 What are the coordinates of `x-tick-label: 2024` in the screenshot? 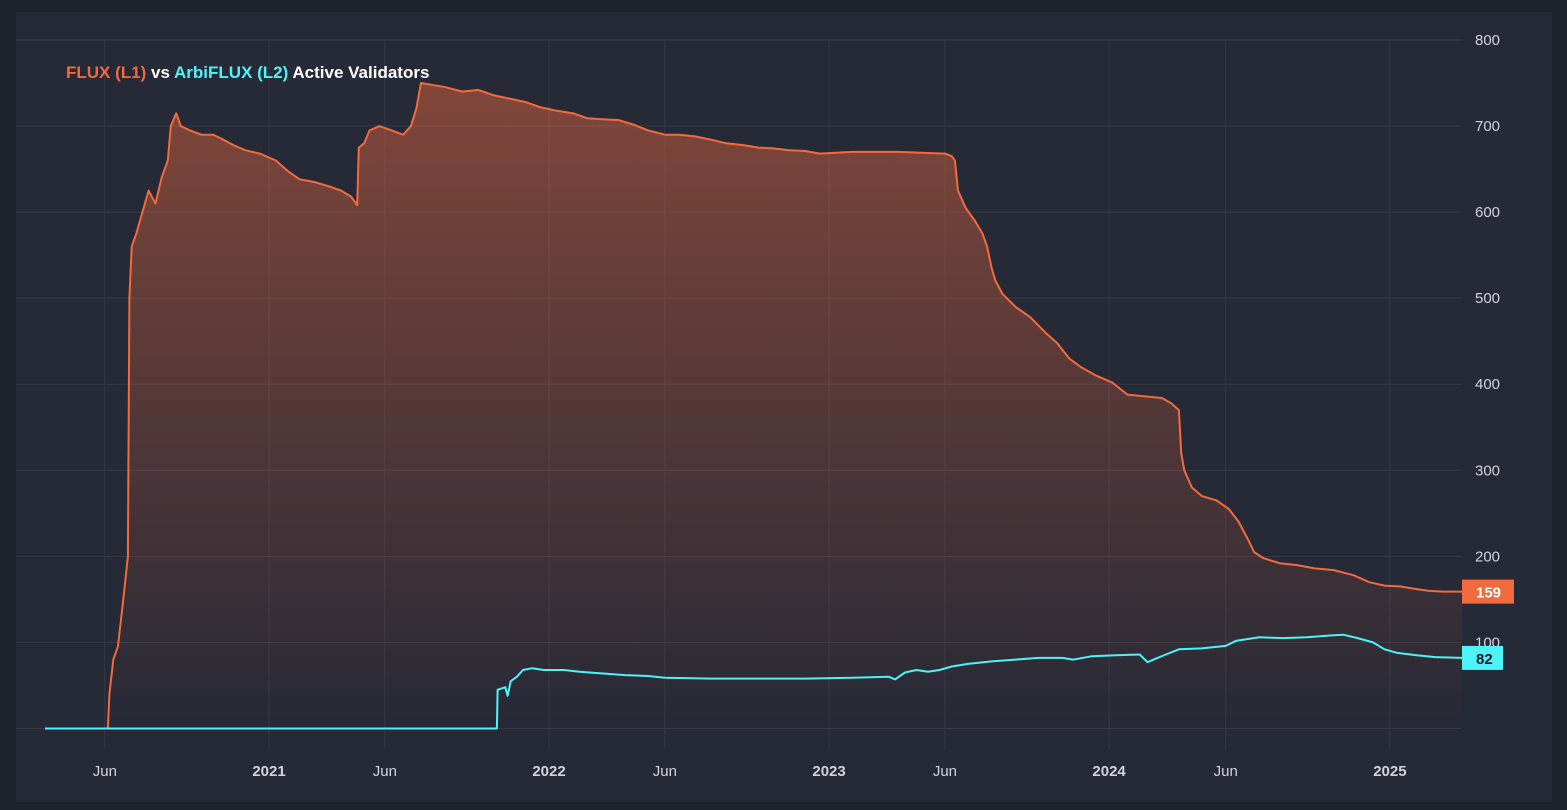 It's located at (1109, 771).